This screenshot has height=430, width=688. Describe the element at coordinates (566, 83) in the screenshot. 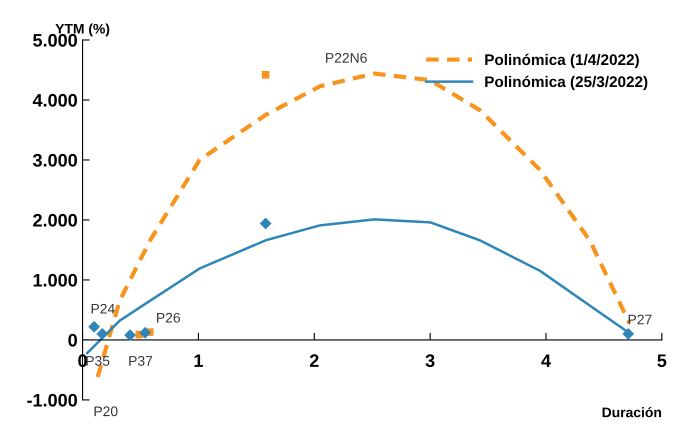

I see `legend-label: Polinómica (25/3/2022)` at that location.